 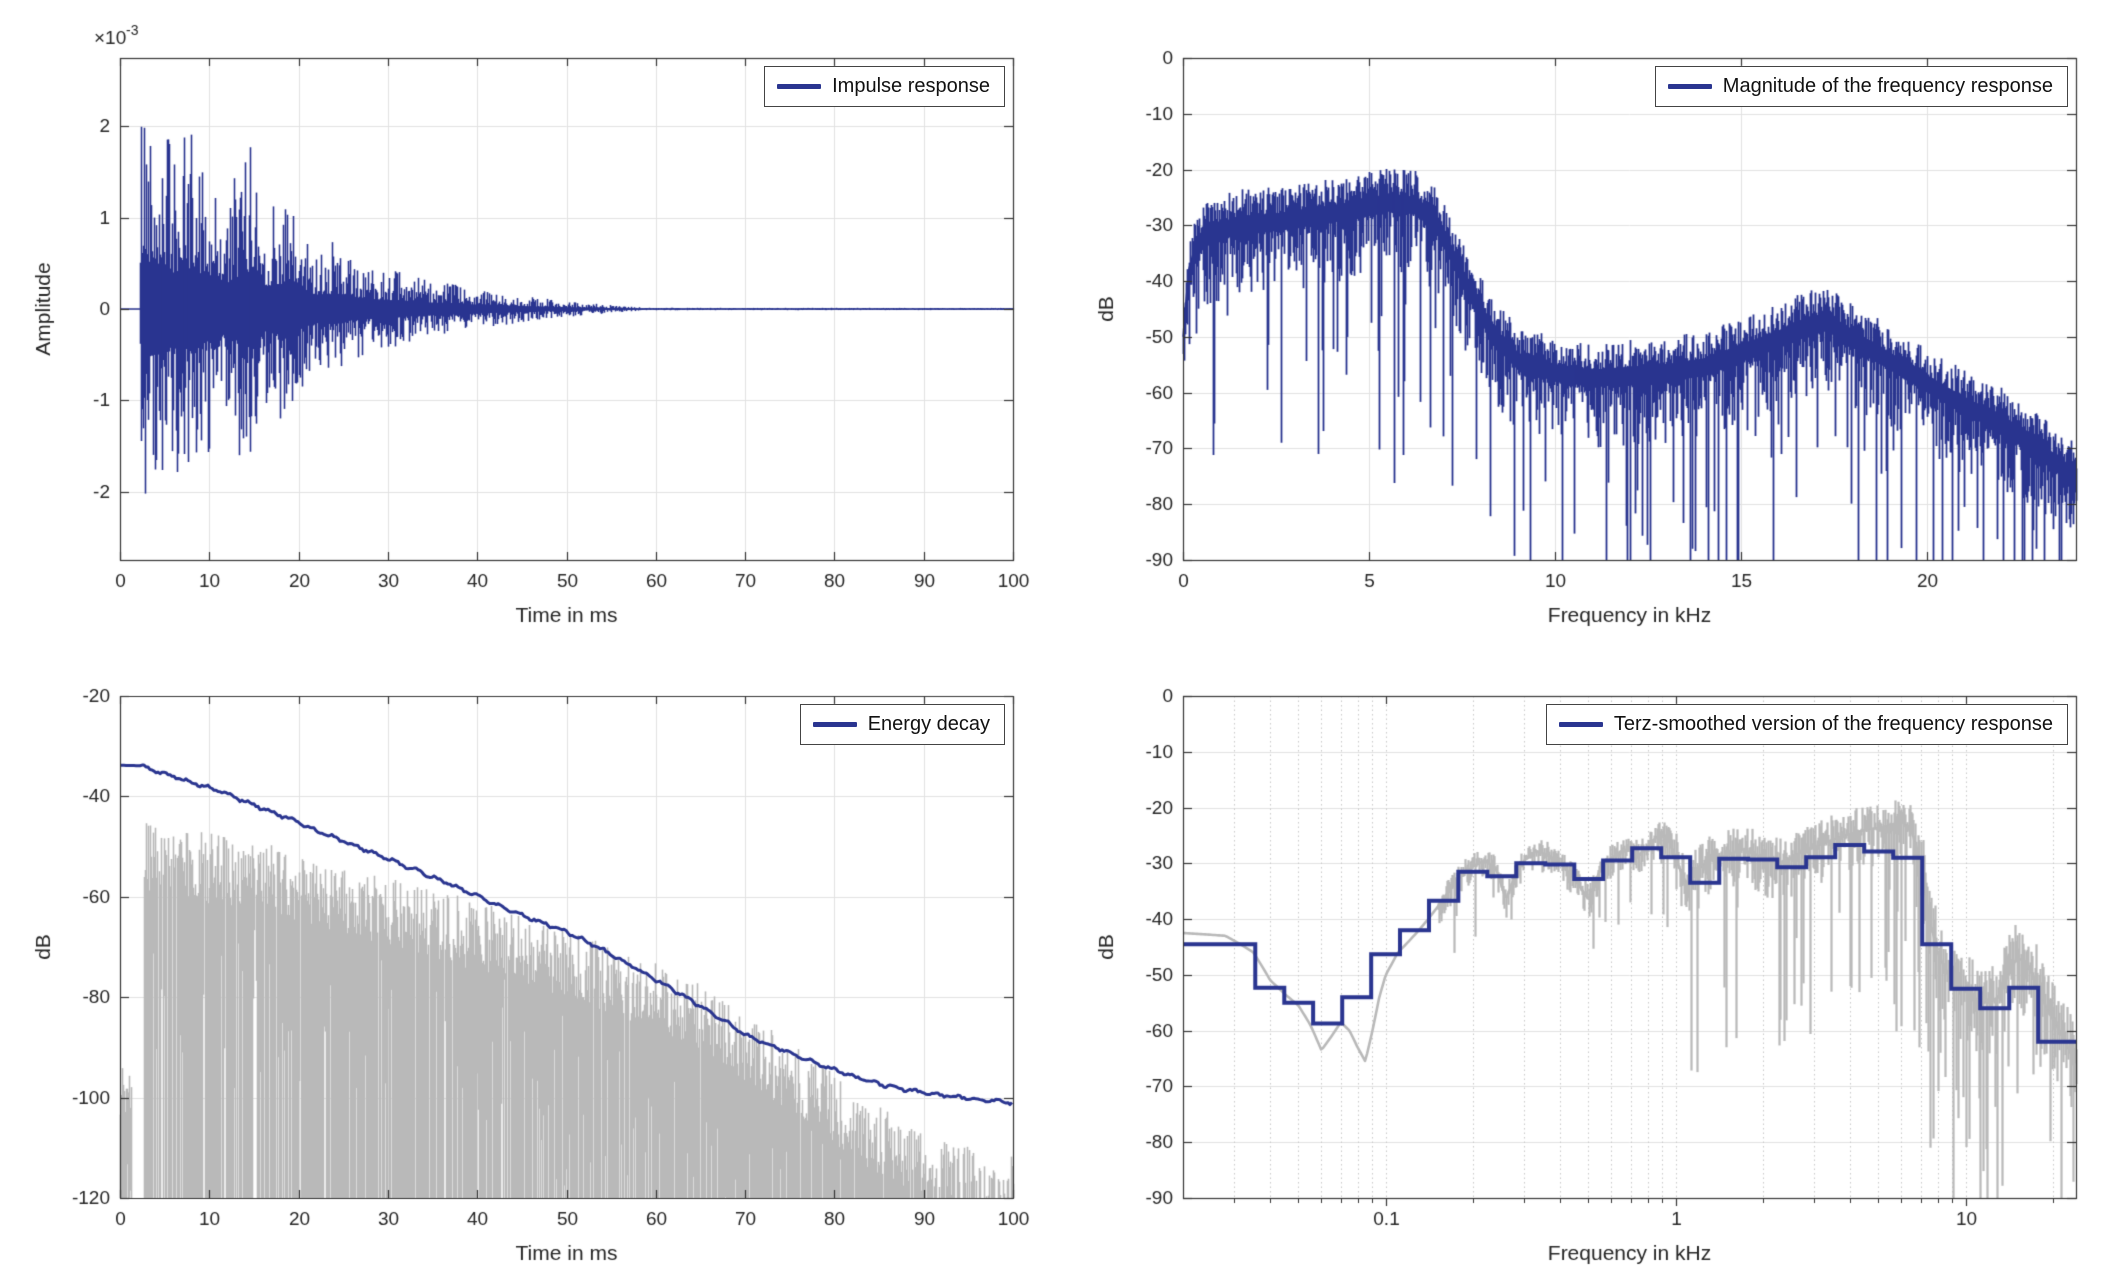 I want to click on legend-energy-decay: Energy decay, so click(x=902, y=724).